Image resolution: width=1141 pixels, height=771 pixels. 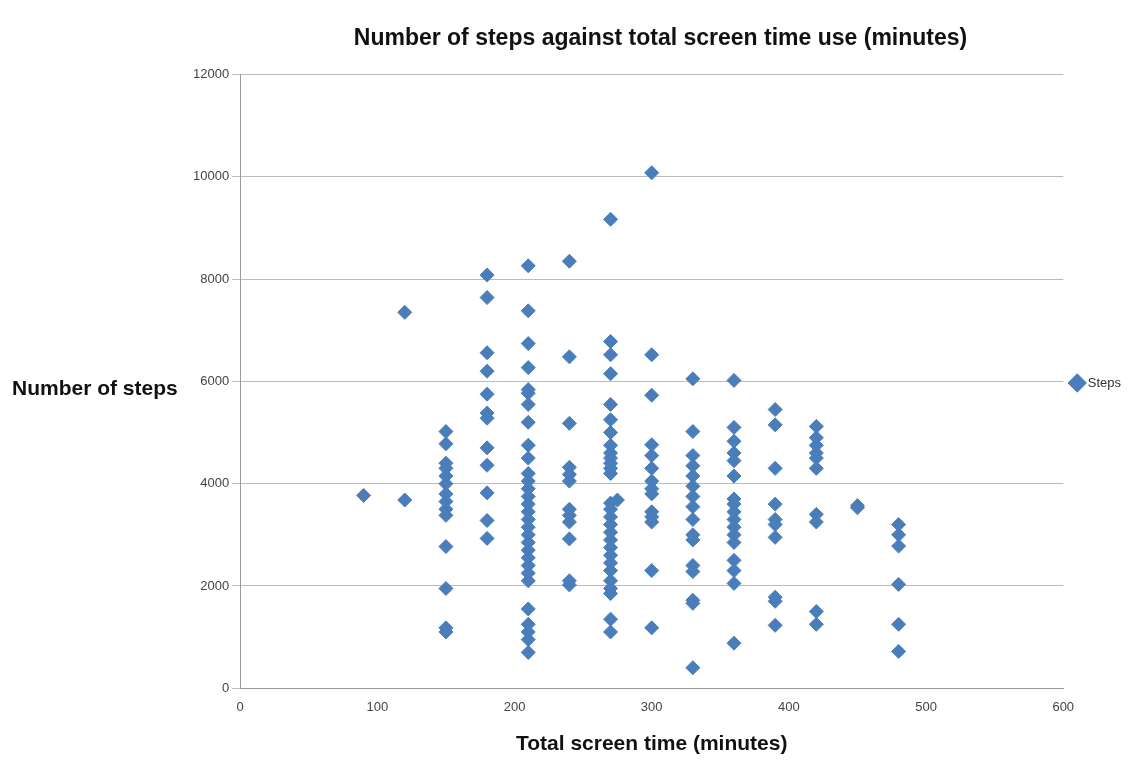 What do you see at coordinates (926, 706) in the screenshot?
I see `x-tick-label: 500` at bounding box center [926, 706].